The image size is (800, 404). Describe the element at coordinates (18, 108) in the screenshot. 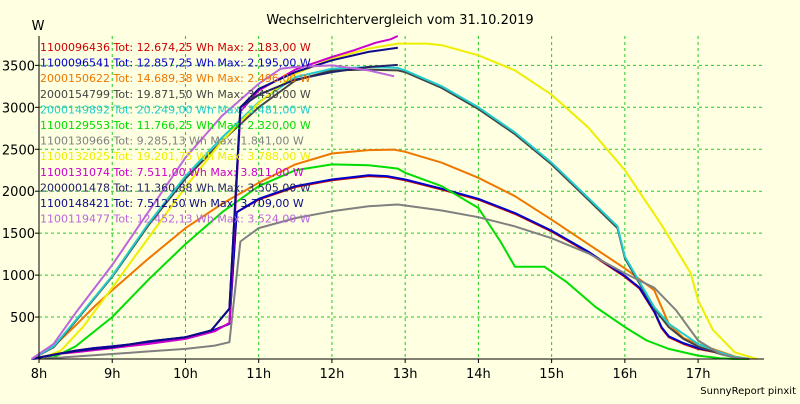

I see `y-tick-label: 3000` at that location.